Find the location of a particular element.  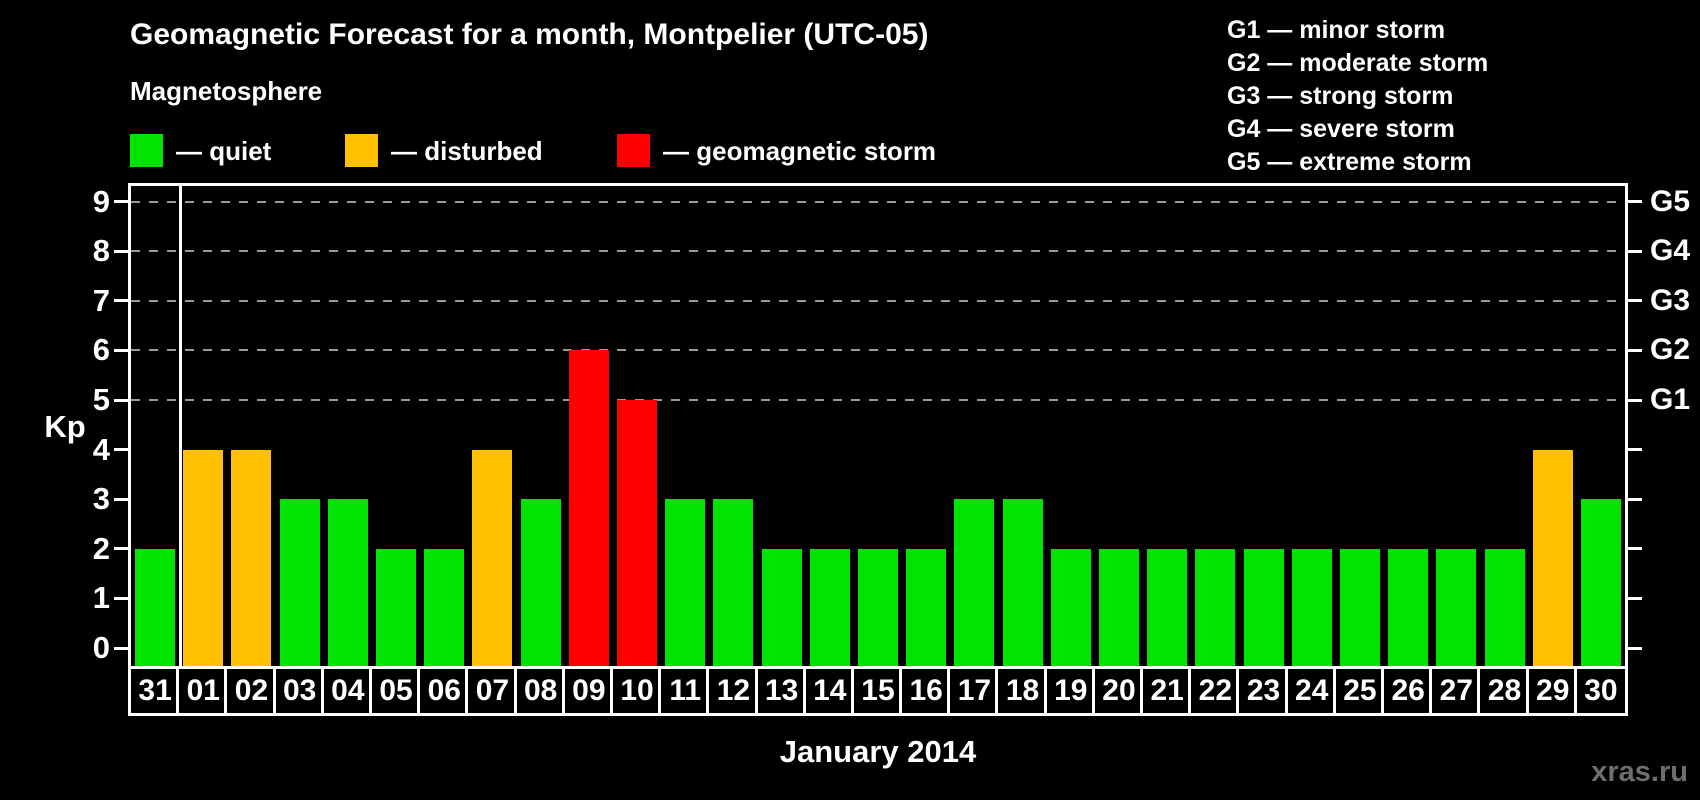

day-label-box: 03 is located at coordinates (298, 691).